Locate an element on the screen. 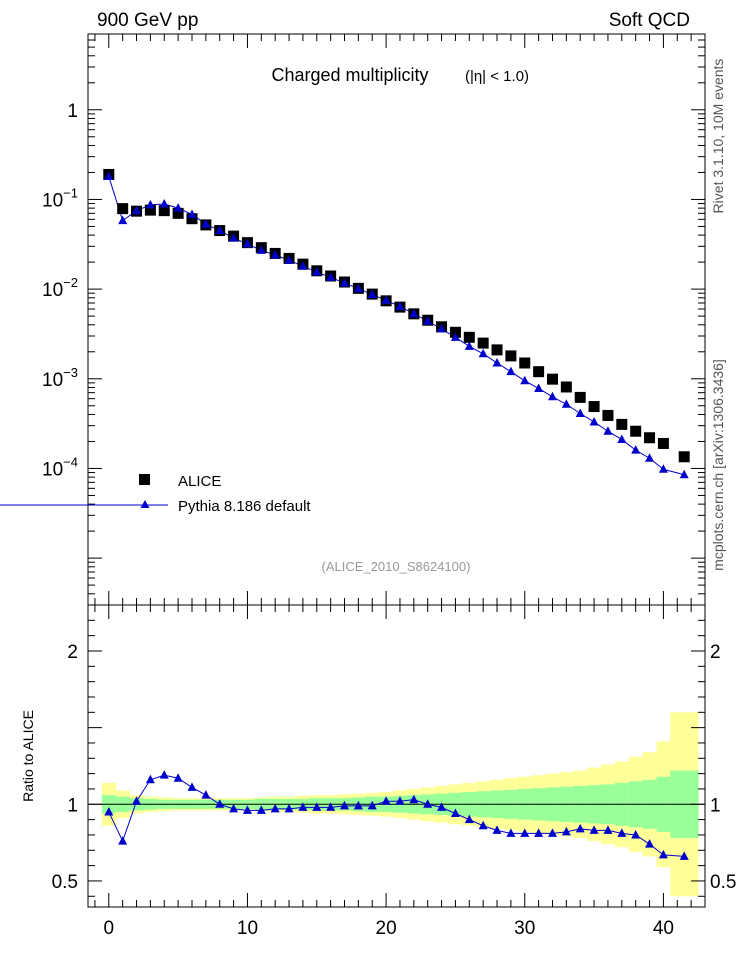 The image size is (746, 972). y-tick-label: 10⁻² is located at coordinates (60, 288).